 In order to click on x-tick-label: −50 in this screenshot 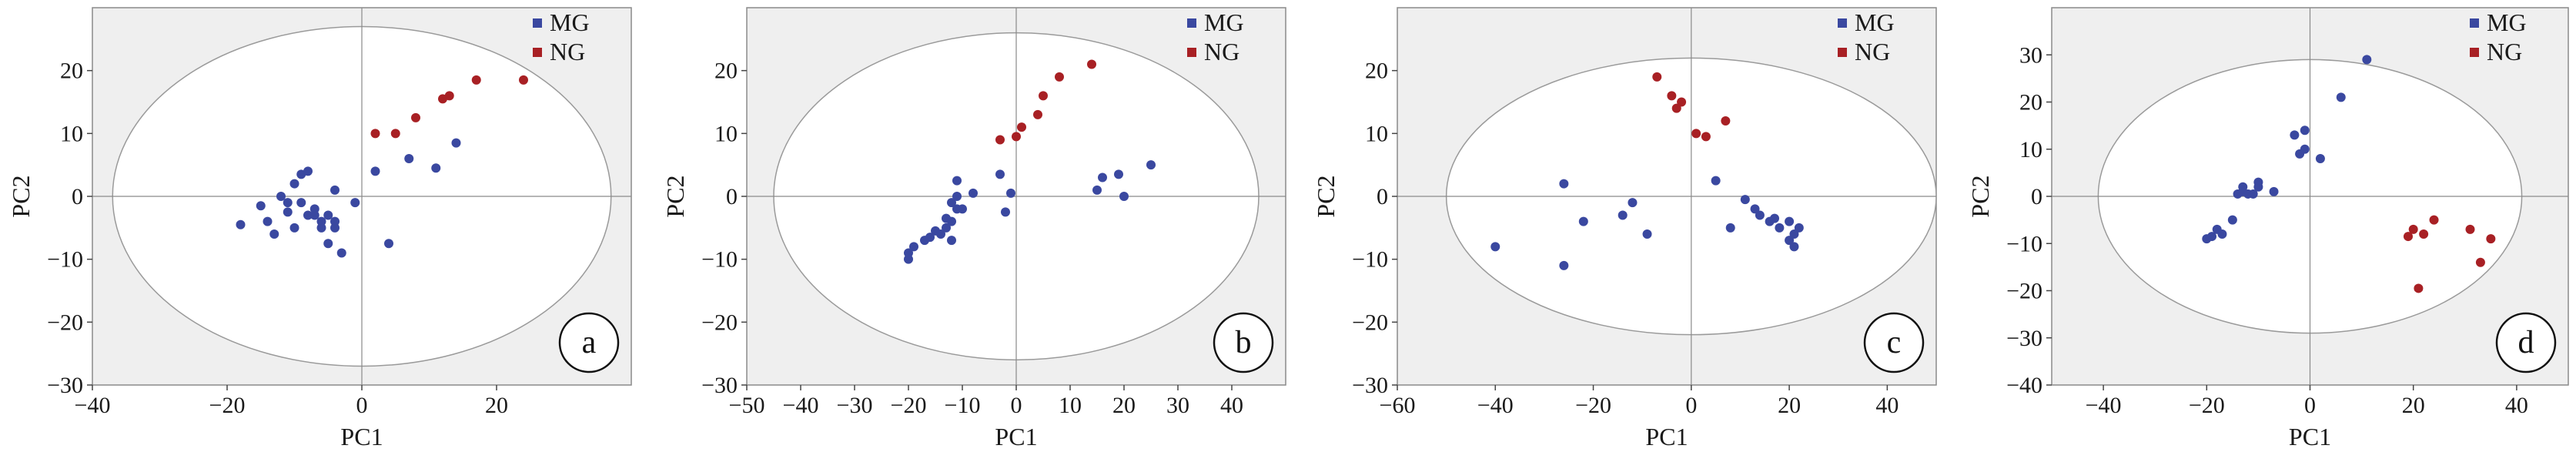, I will do `click(747, 405)`.